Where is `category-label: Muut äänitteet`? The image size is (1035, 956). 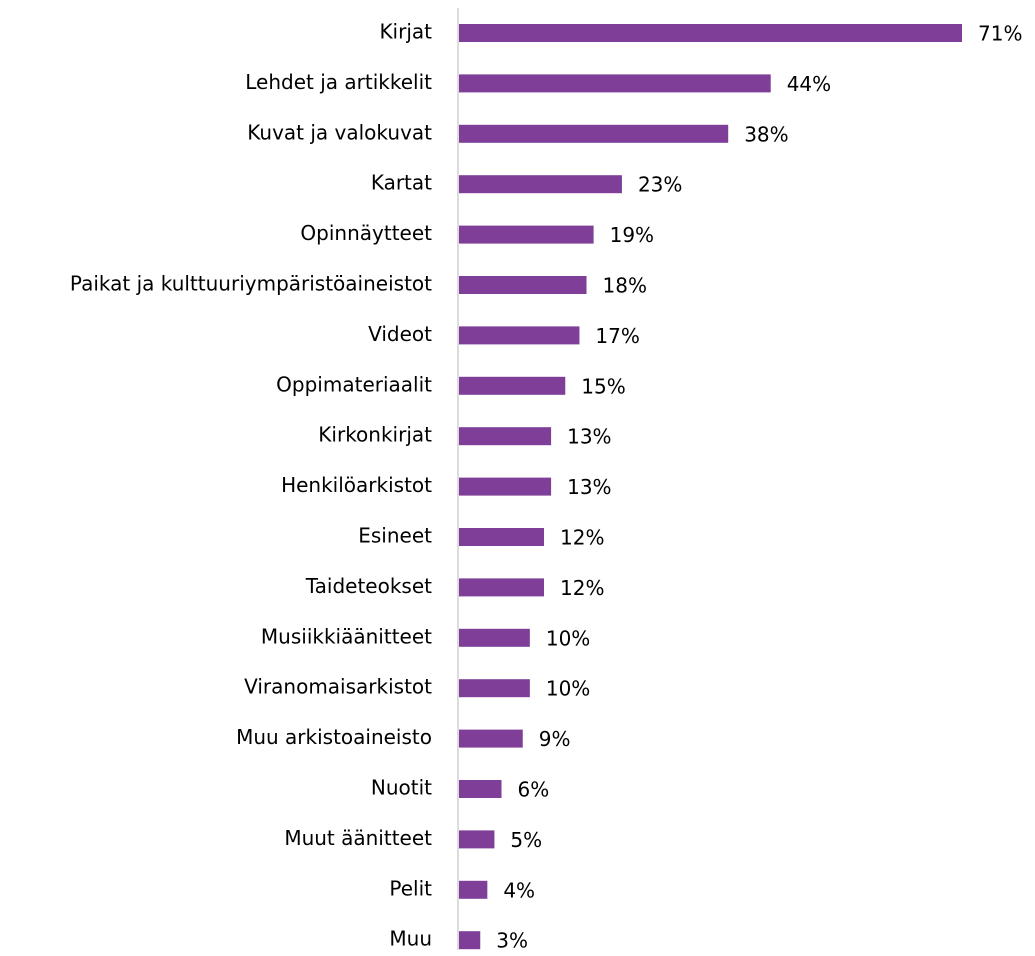 category-label: Muut äänitteet is located at coordinates (358, 838).